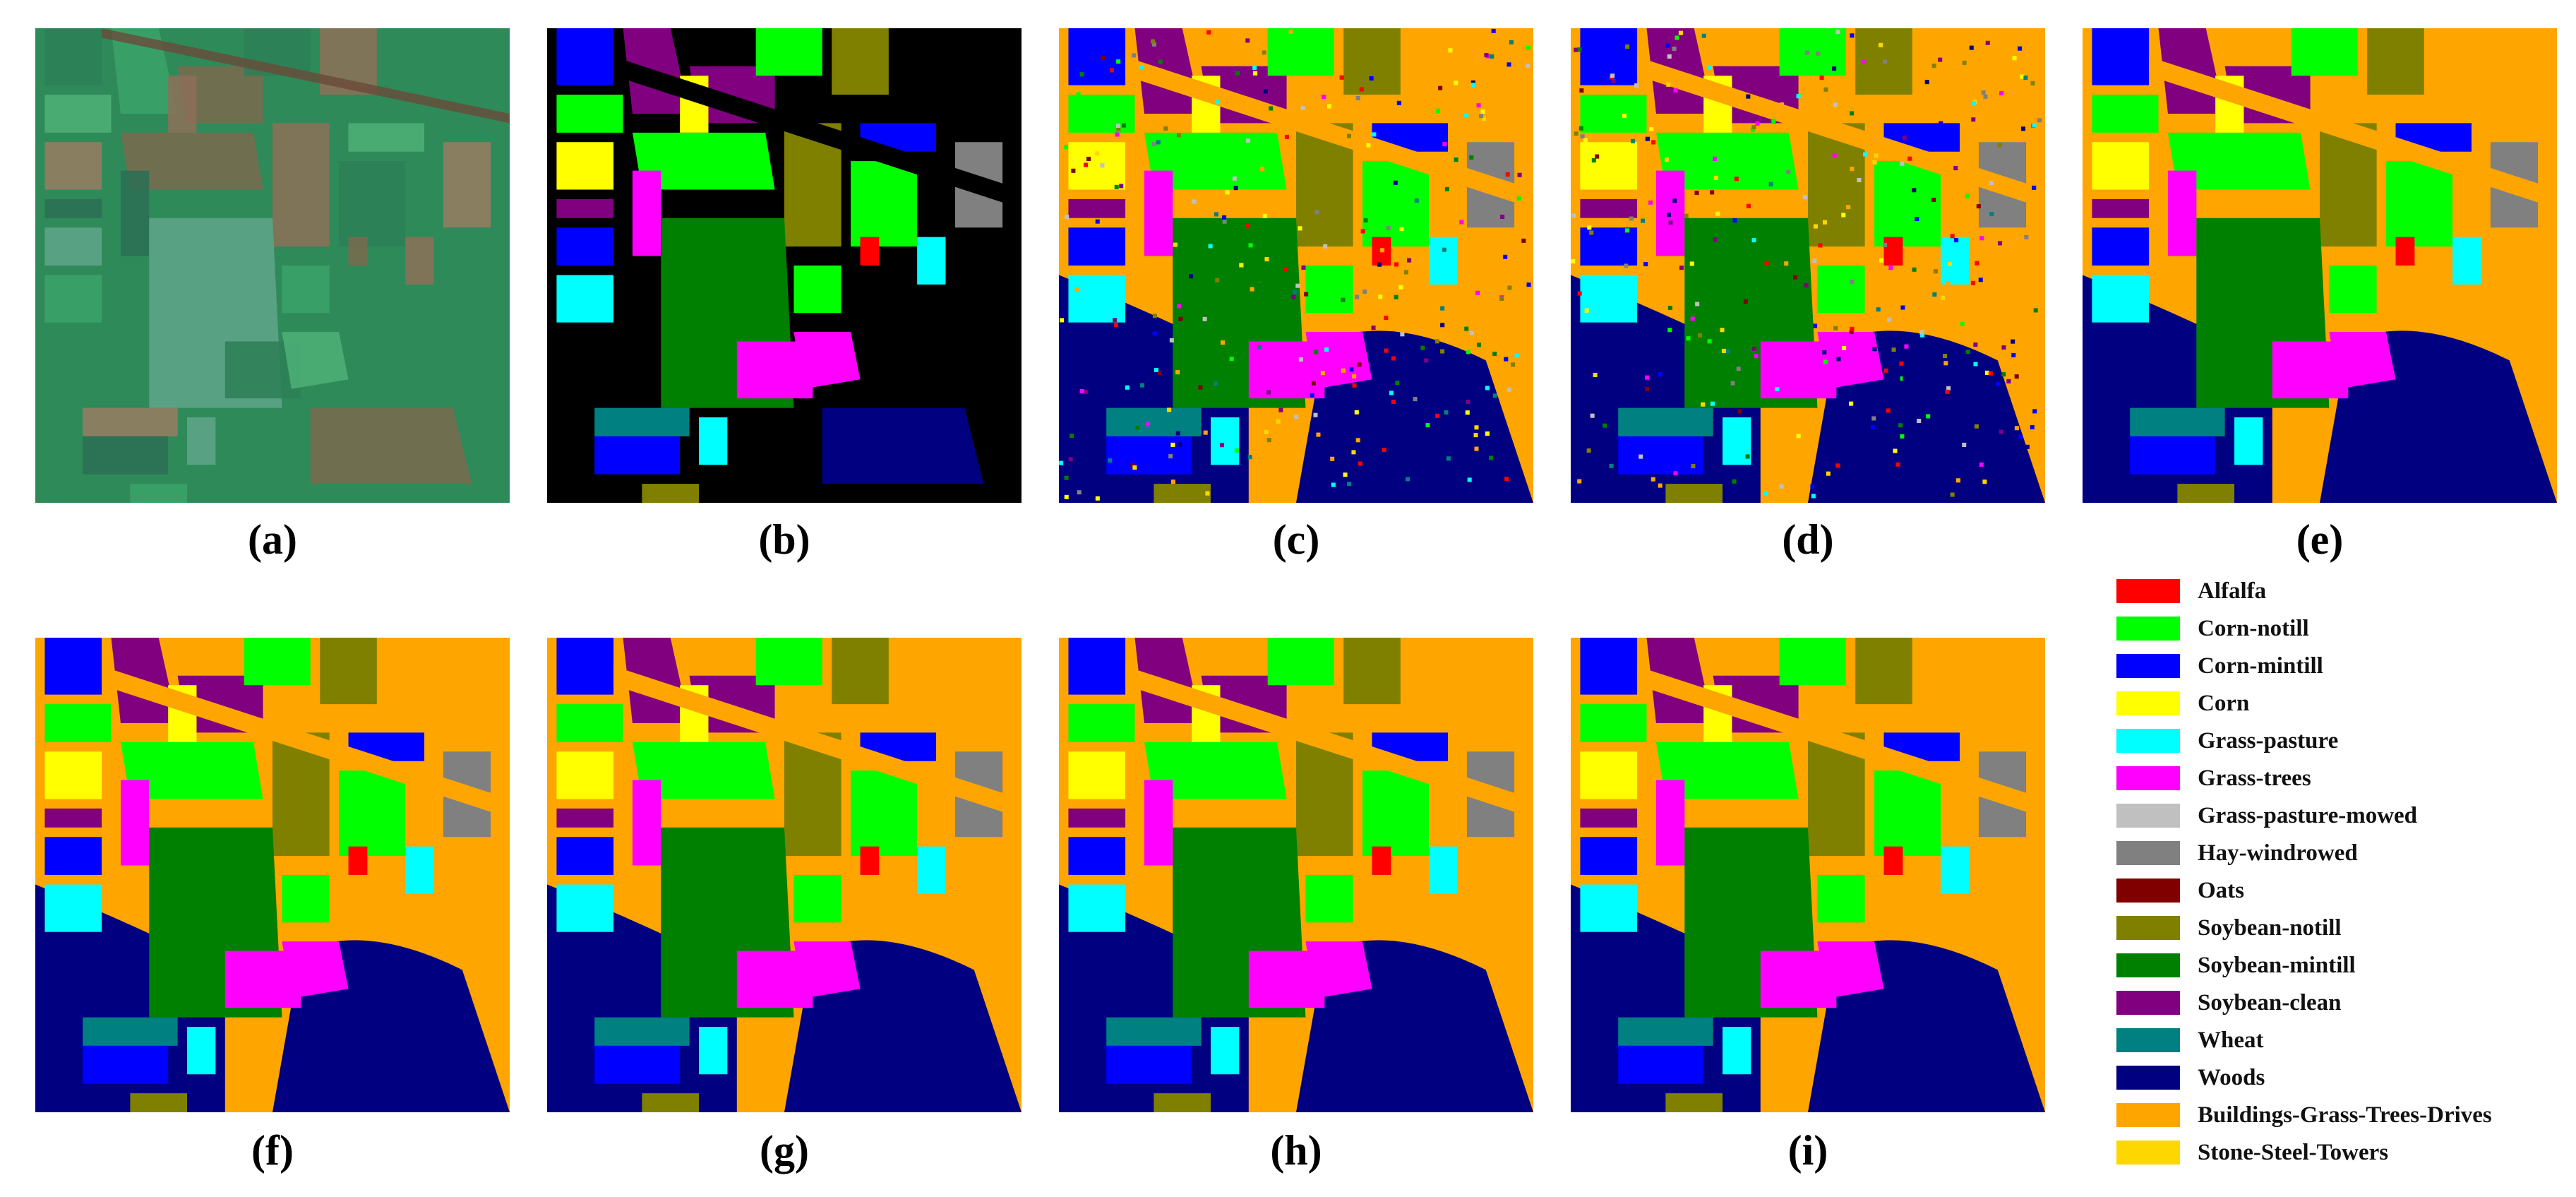  I want to click on legend-item: Woods, so click(2342, 1076).